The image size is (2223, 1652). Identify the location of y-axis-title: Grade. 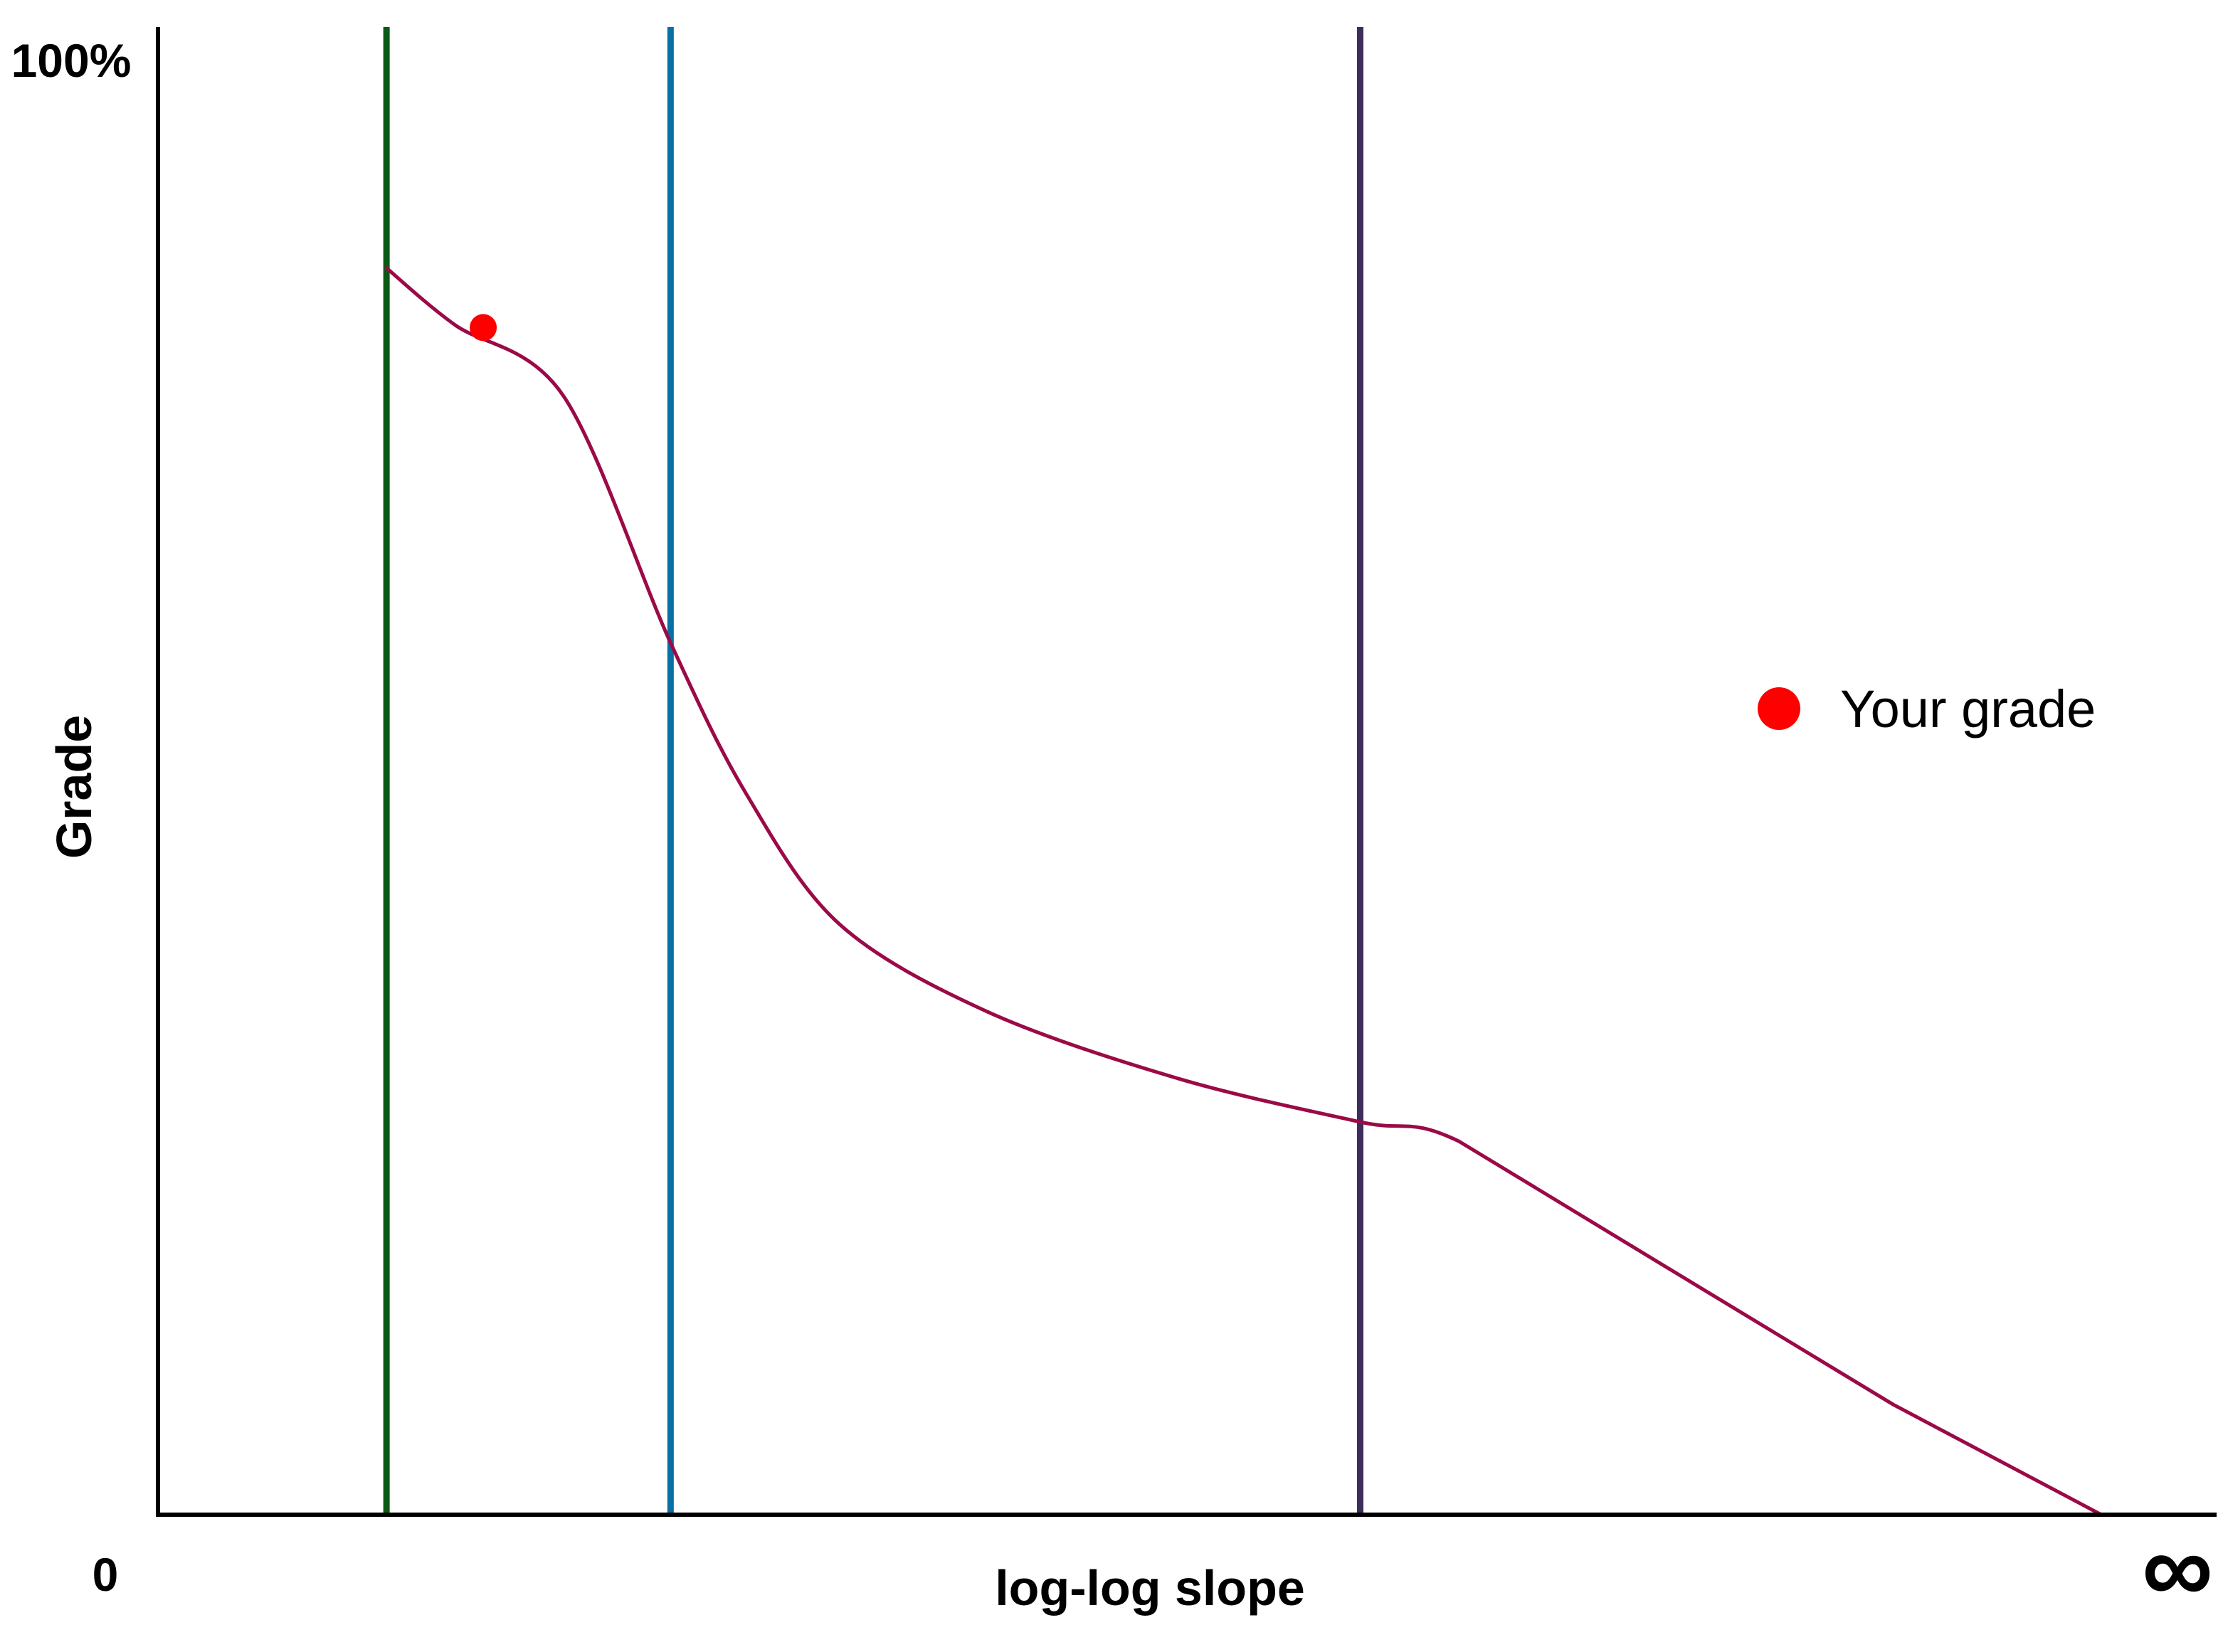
(74, 787).